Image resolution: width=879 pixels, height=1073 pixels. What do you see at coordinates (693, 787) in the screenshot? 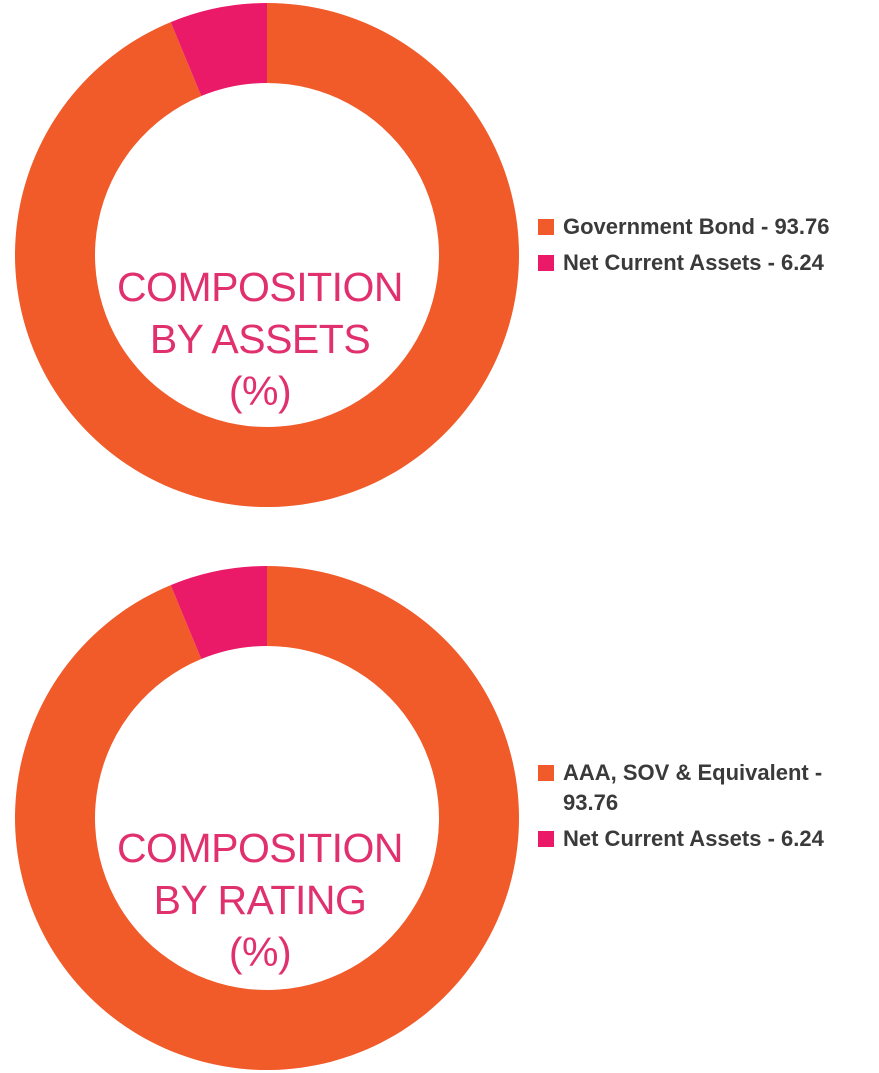
I see `legend-label: AAA, SOV & Equivalent - 93.76` at bounding box center [693, 787].